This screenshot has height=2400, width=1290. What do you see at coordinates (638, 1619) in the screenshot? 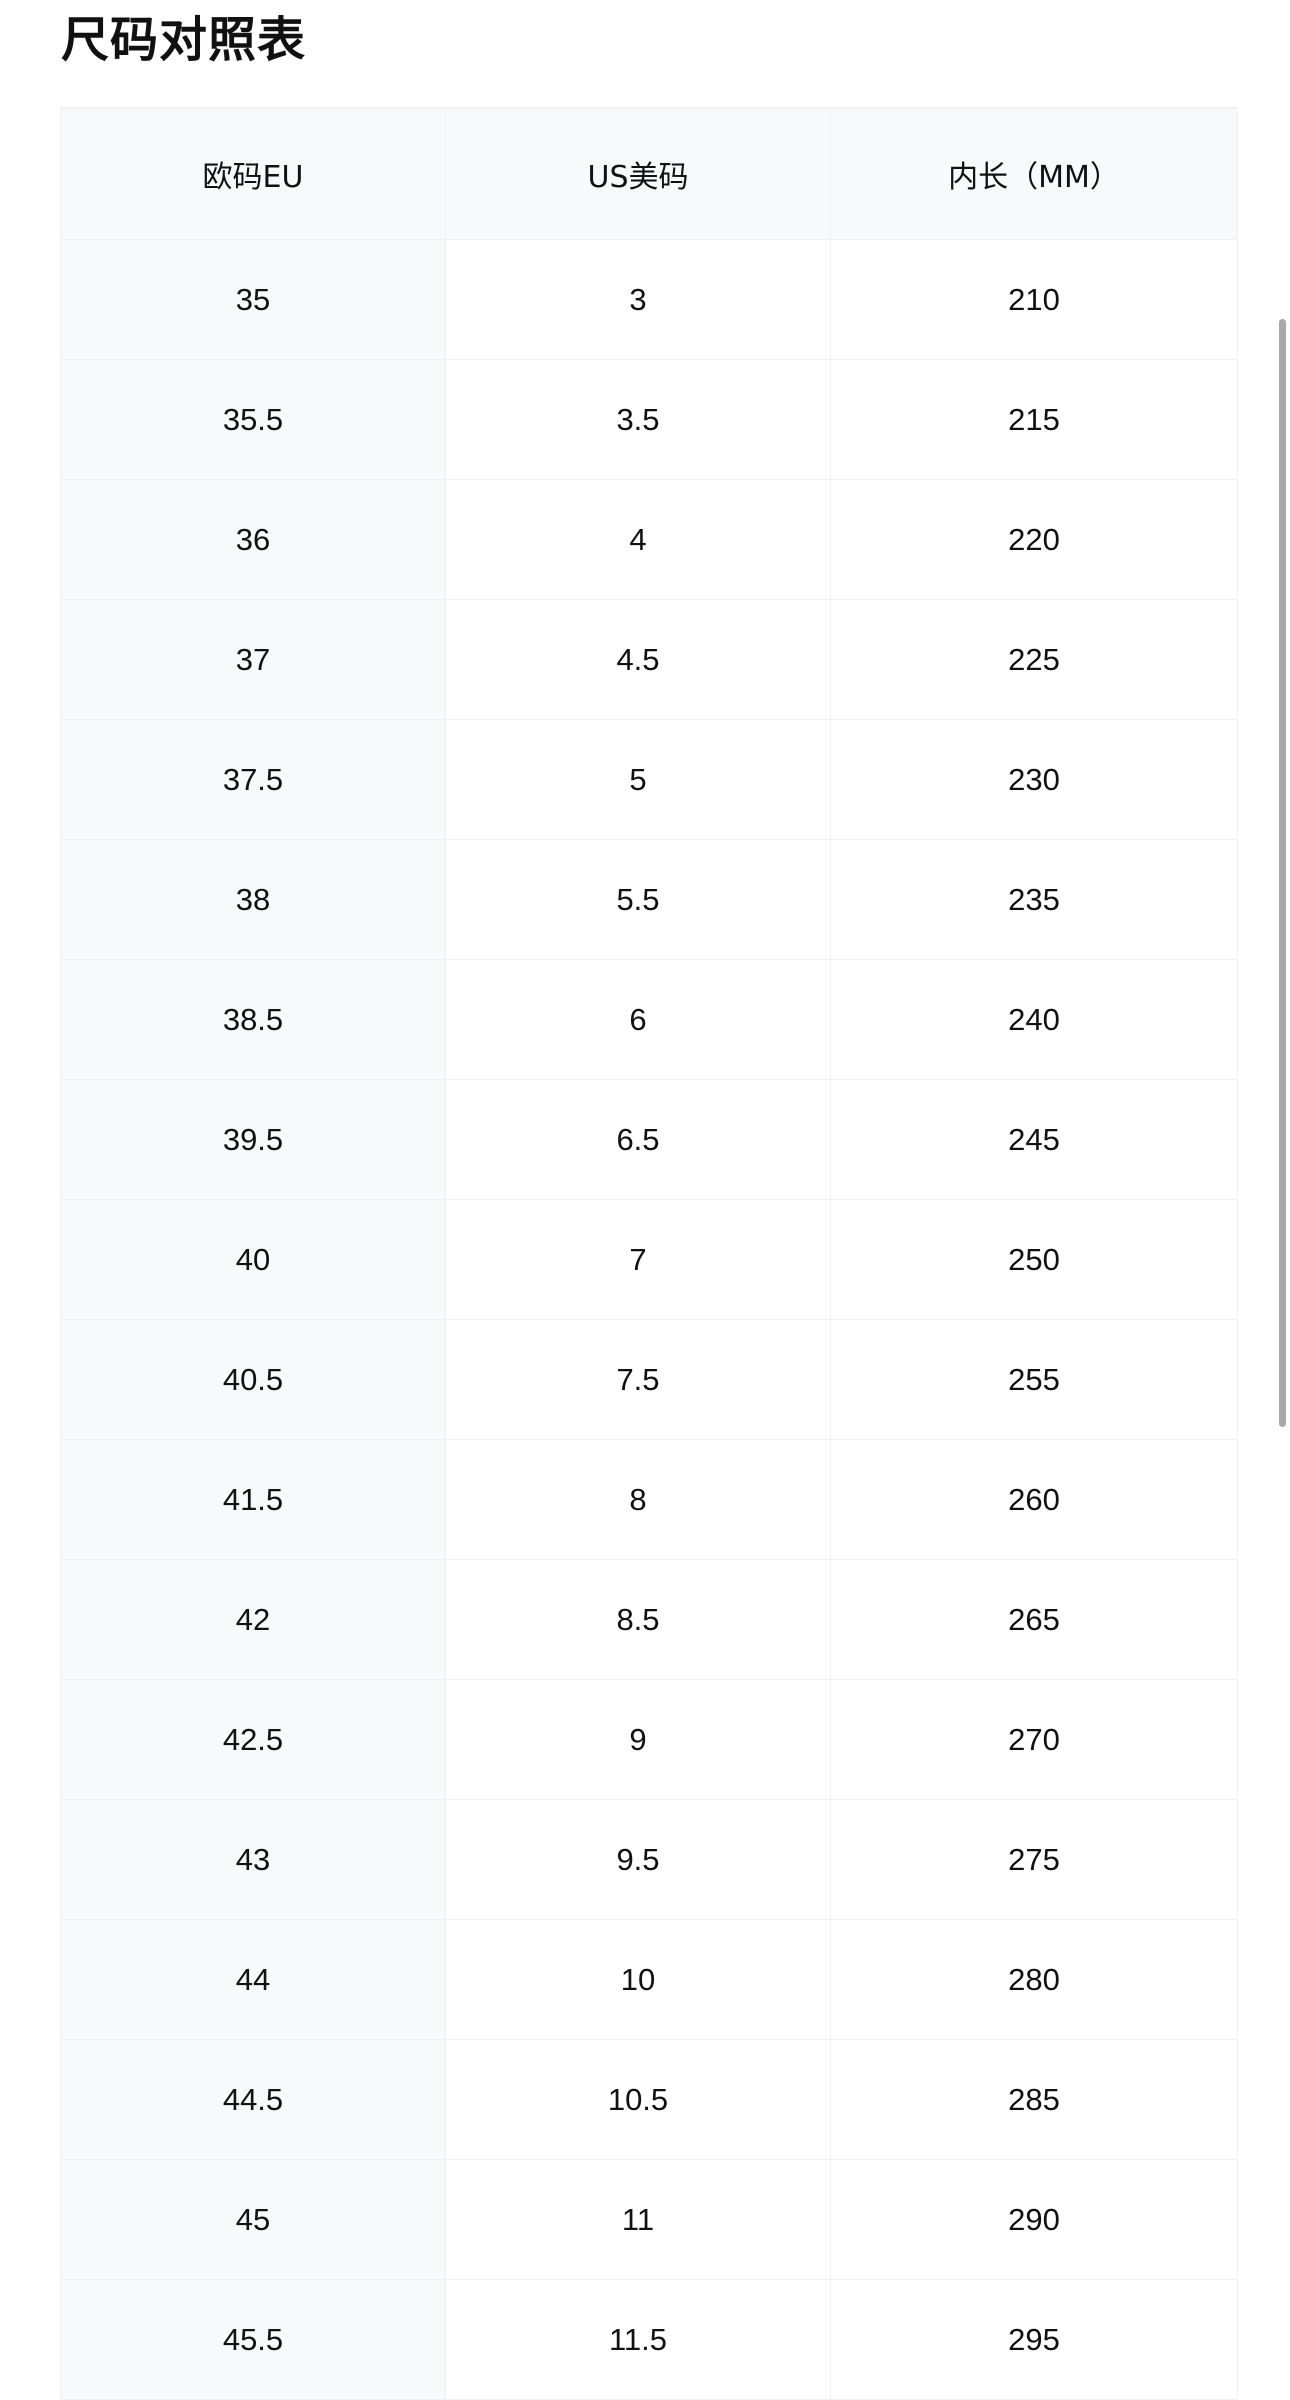
I see `cell-us: 8.5` at bounding box center [638, 1619].